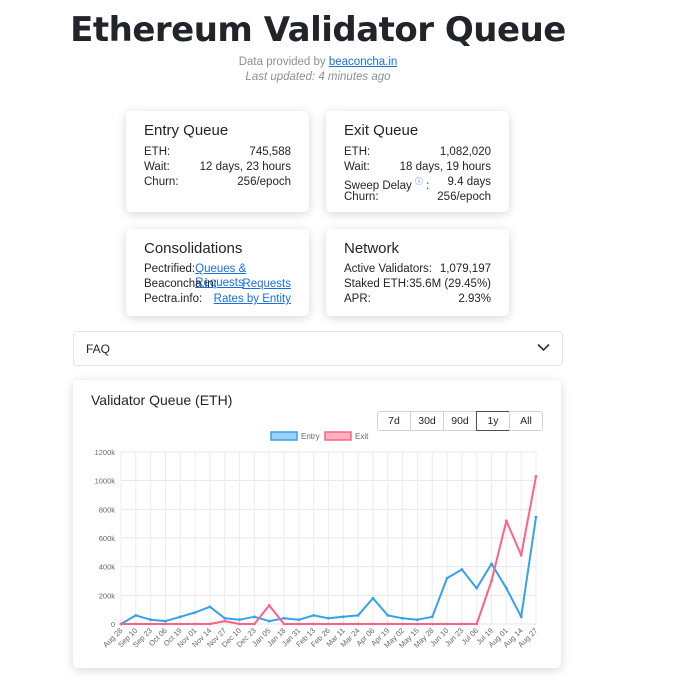 The image size is (677, 680). I want to click on network-title: Network, so click(372, 248).